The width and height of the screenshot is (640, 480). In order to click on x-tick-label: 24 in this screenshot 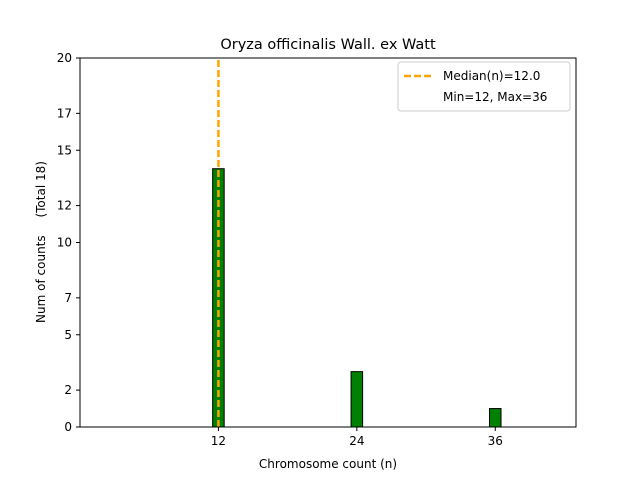, I will do `click(356, 441)`.